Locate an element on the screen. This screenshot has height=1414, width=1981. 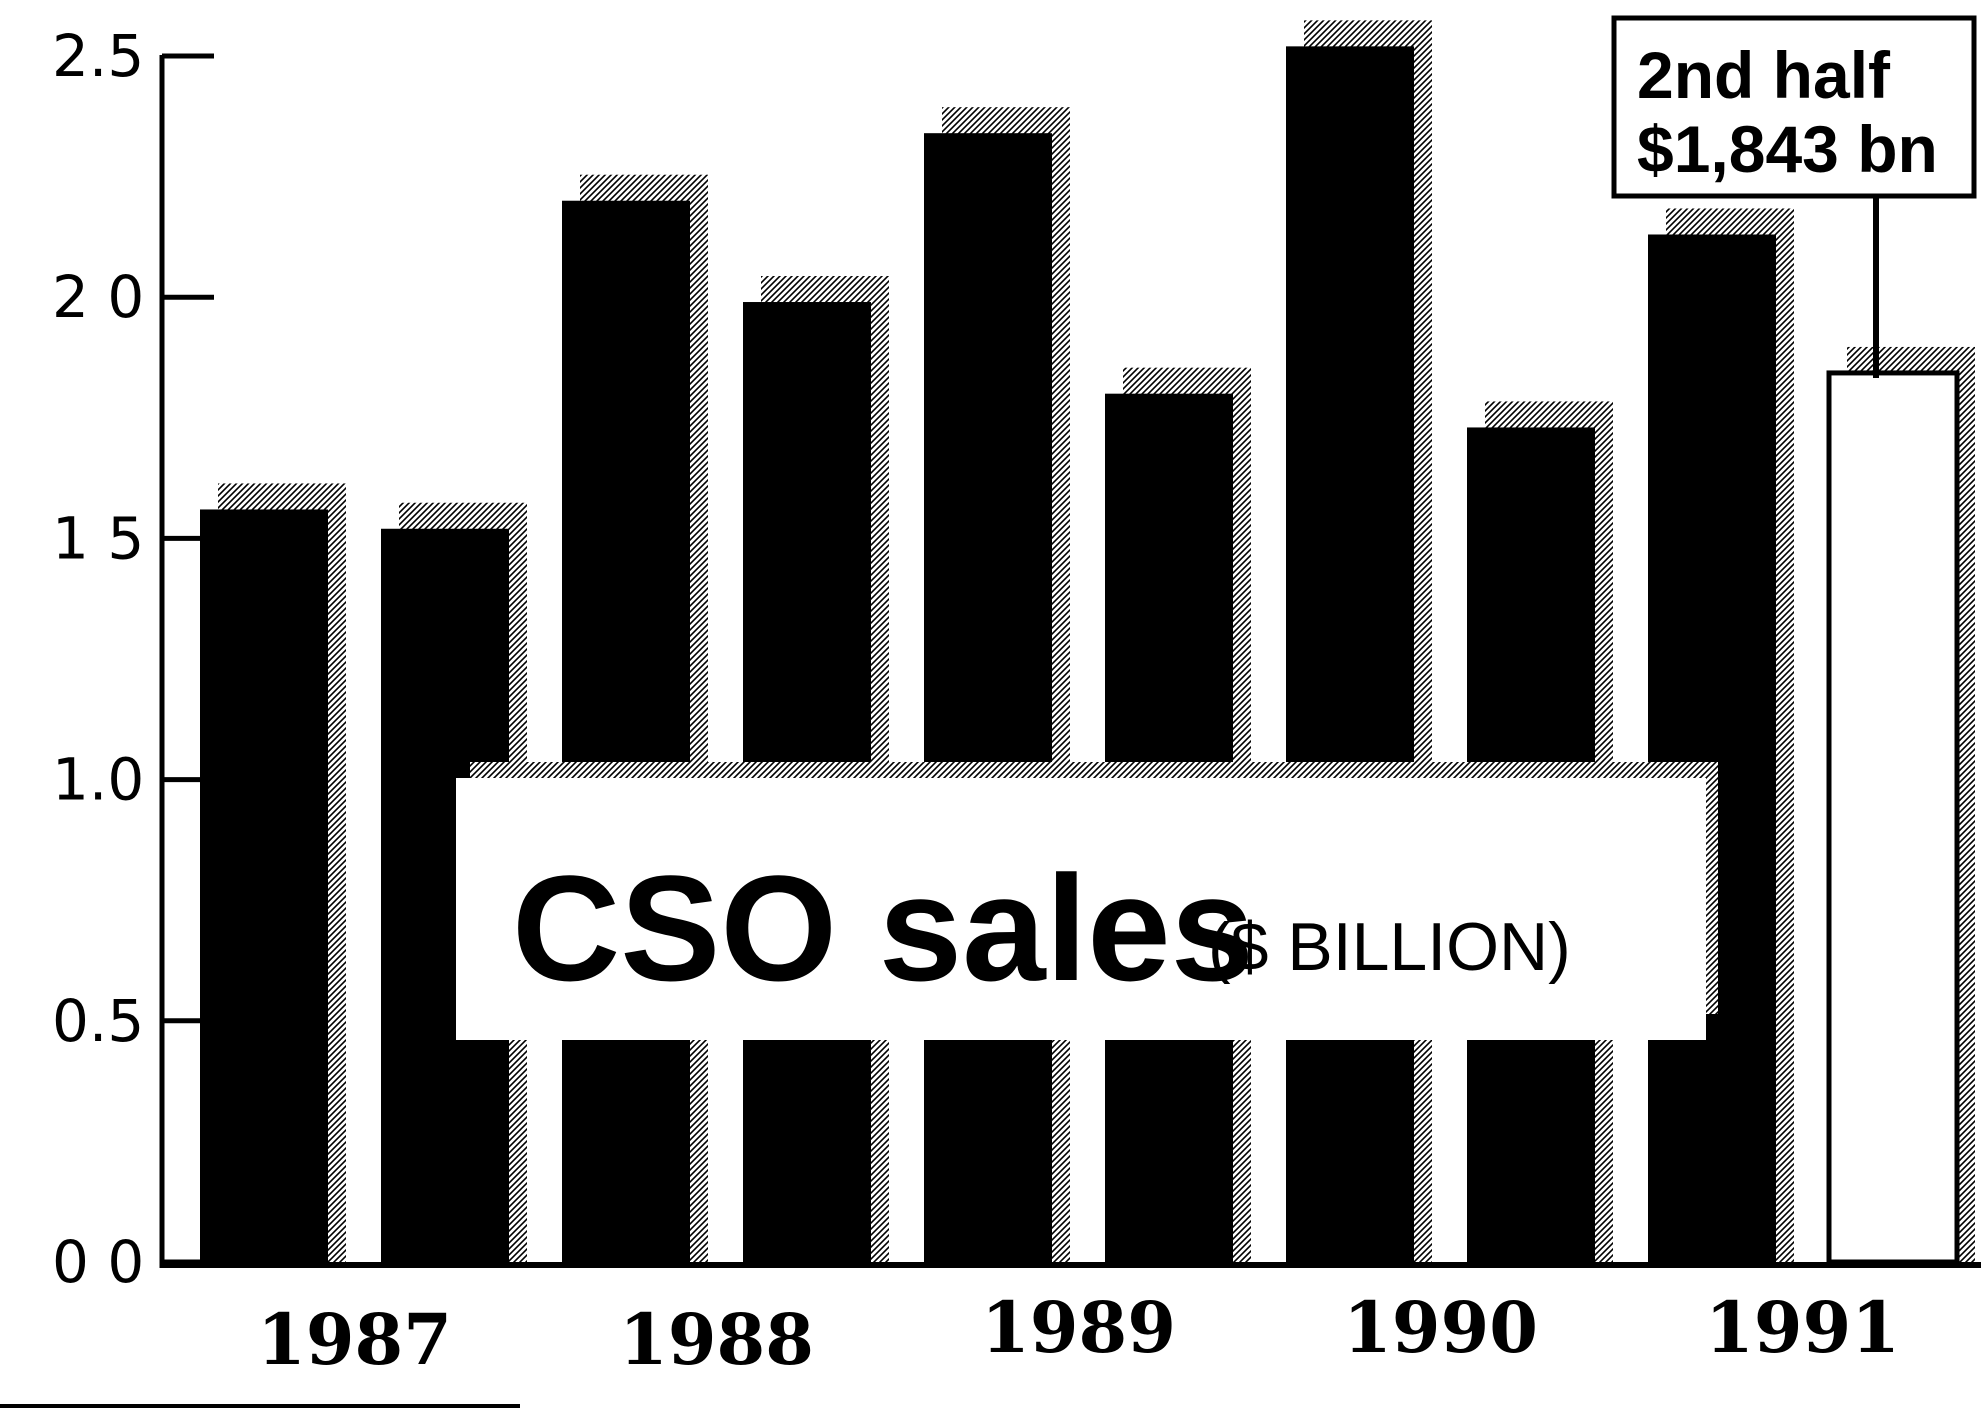
title-banner-box is located at coordinates (1081, 909).